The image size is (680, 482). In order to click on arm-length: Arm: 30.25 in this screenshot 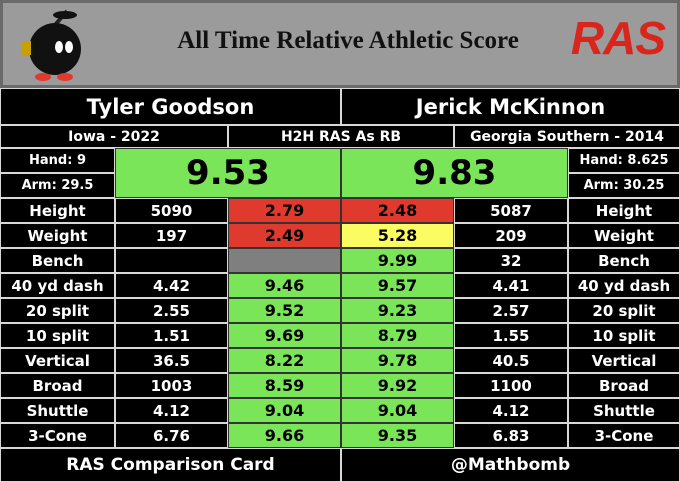, I will do `click(624, 185)`.